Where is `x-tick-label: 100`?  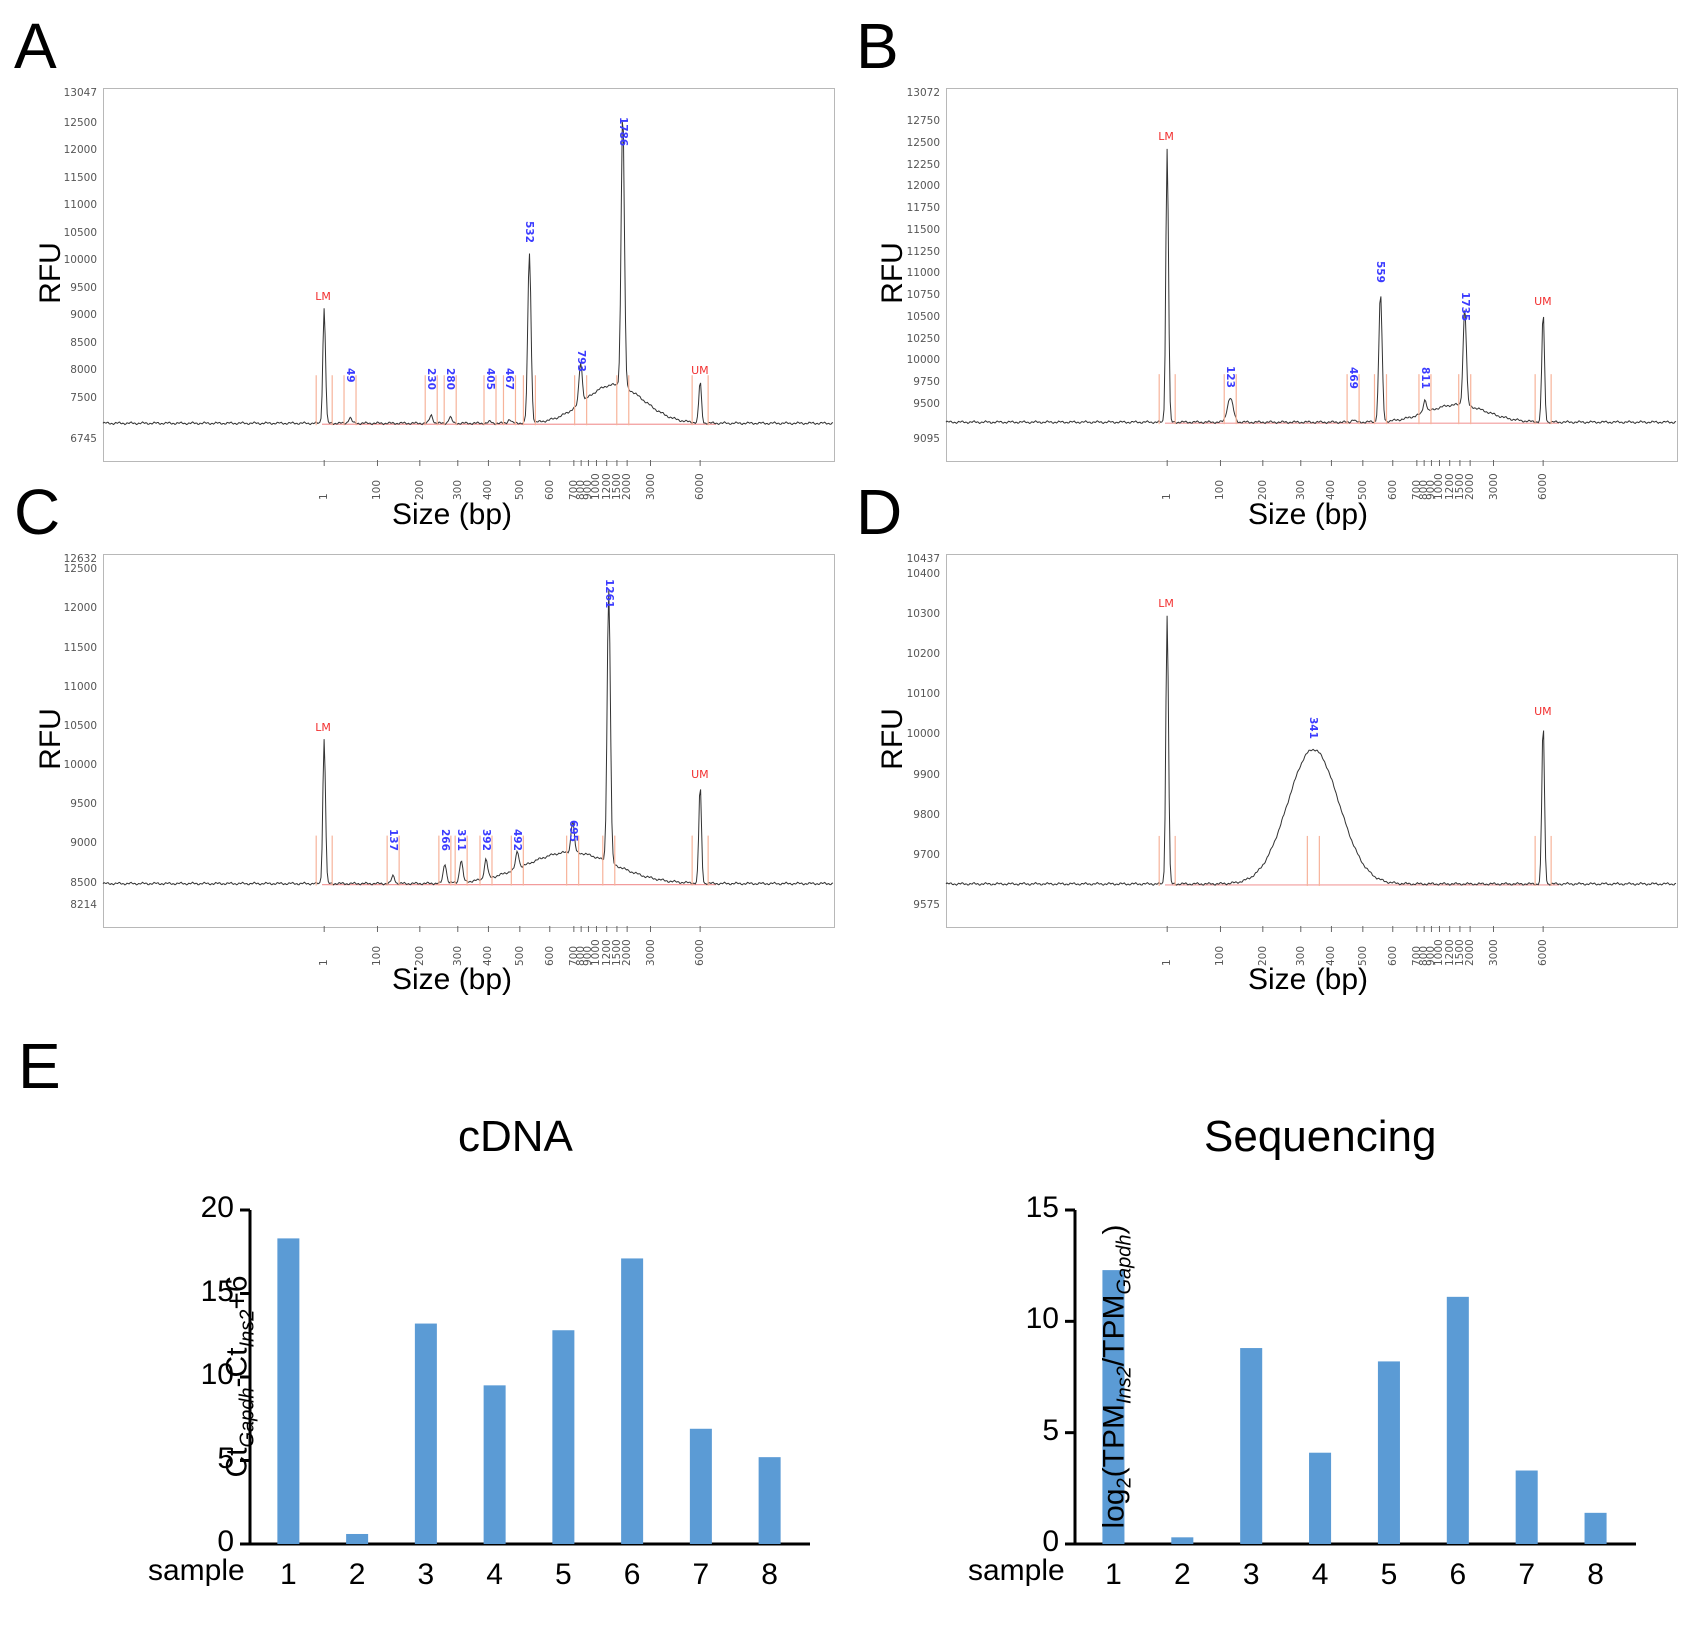 x-tick-label: 100 is located at coordinates (1220, 955).